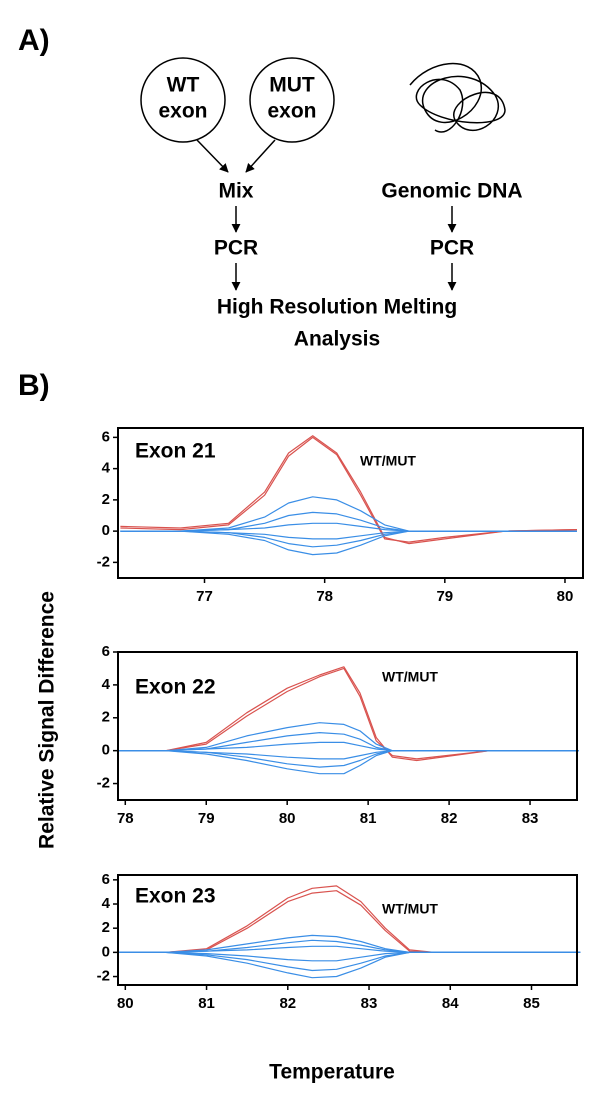 The height and width of the screenshot is (1094, 600). I want to click on node-text: MUT, so click(292, 85).